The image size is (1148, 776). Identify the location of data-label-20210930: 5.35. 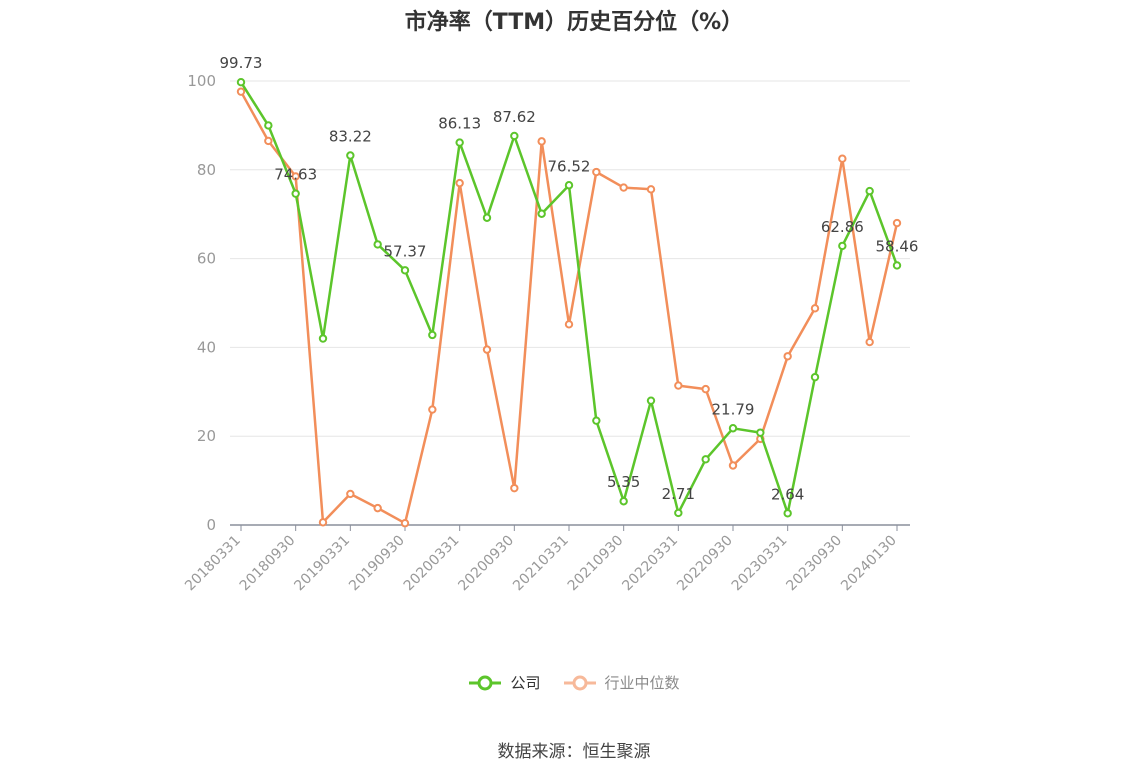
(623, 482).